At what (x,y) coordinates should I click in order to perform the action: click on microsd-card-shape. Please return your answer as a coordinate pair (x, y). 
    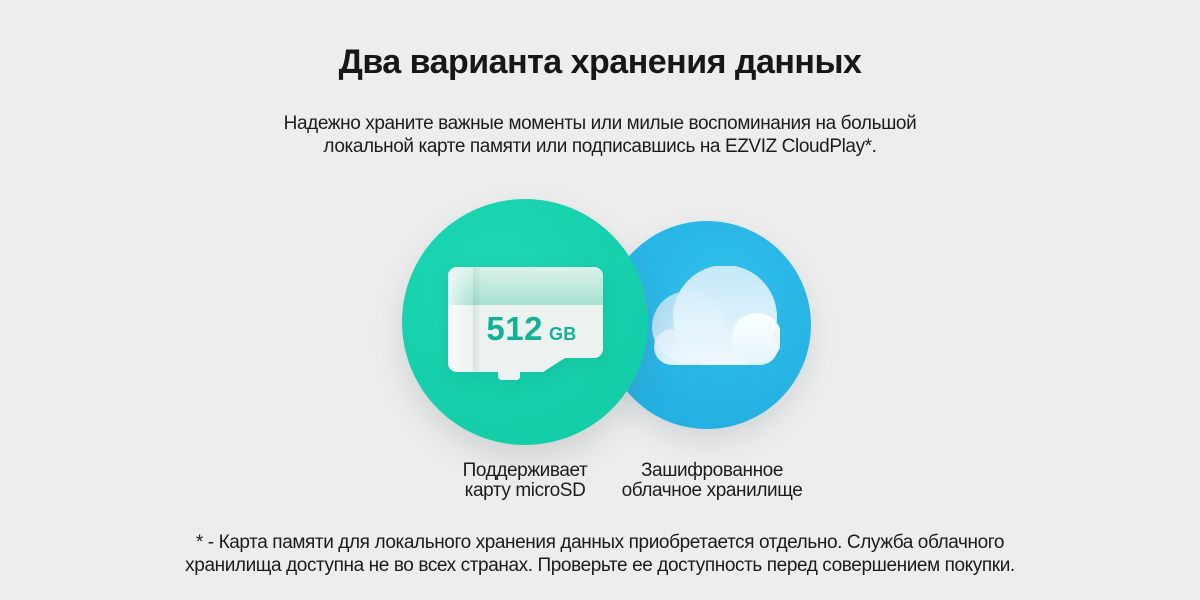
    Looking at the image, I should click on (525, 323).